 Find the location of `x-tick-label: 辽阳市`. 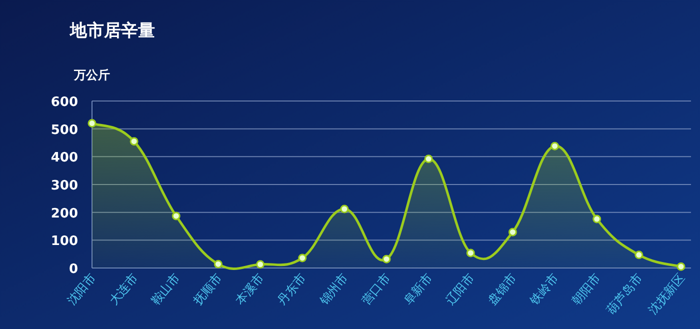

x-tick-label: 辽阳市 is located at coordinates (460, 289).